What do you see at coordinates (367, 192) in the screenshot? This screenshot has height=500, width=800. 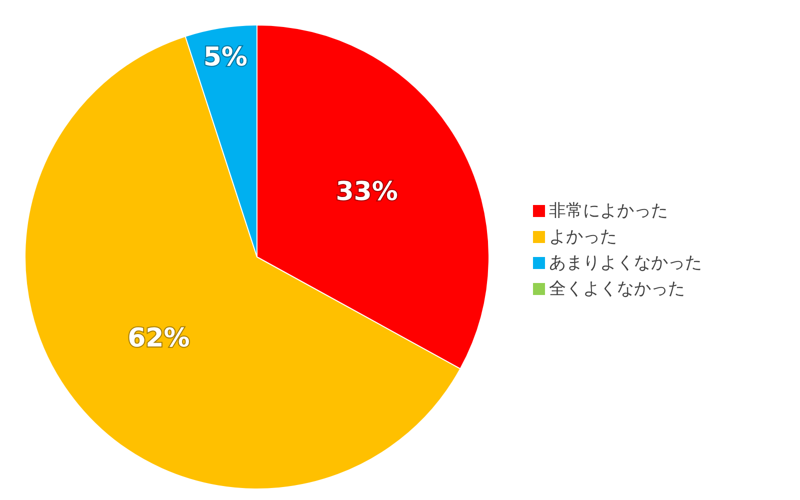 I see `data-label: 33%` at bounding box center [367, 192].